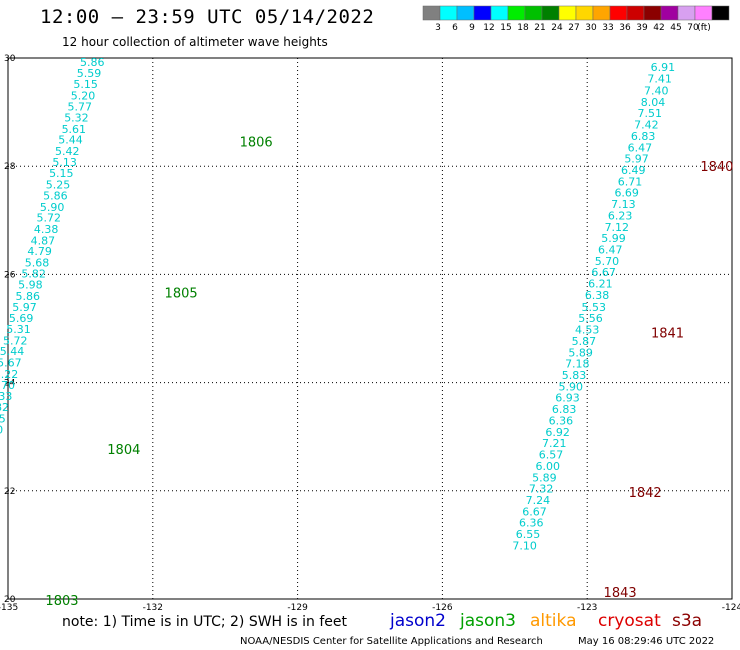 The width and height of the screenshot is (740, 650). Describe the element at coordinates (70, 140) in the screenshot. I see `wave-height-value: 5.44` at that location.